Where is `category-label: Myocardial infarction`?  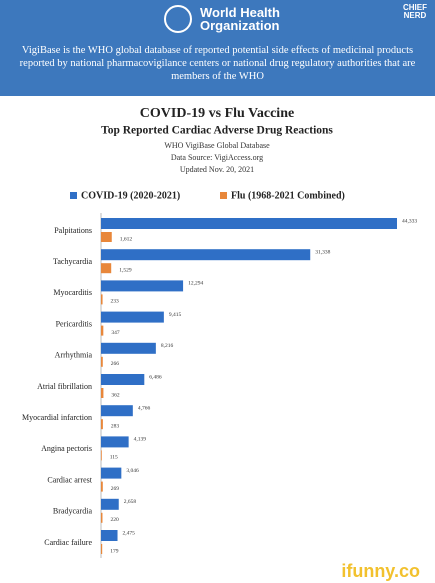
category-label: Myocardial infarction is located at coordinates (57, 417).